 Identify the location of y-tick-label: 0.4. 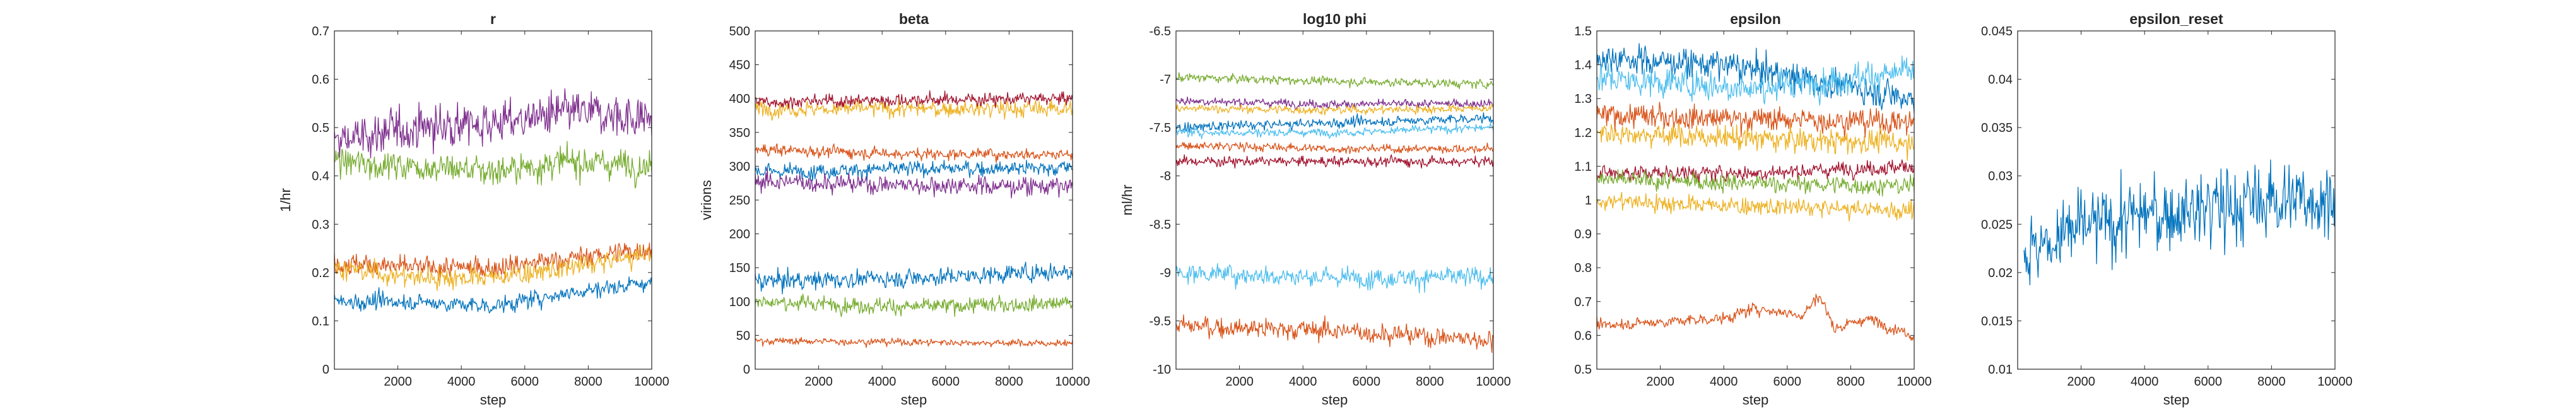
(320, 177).